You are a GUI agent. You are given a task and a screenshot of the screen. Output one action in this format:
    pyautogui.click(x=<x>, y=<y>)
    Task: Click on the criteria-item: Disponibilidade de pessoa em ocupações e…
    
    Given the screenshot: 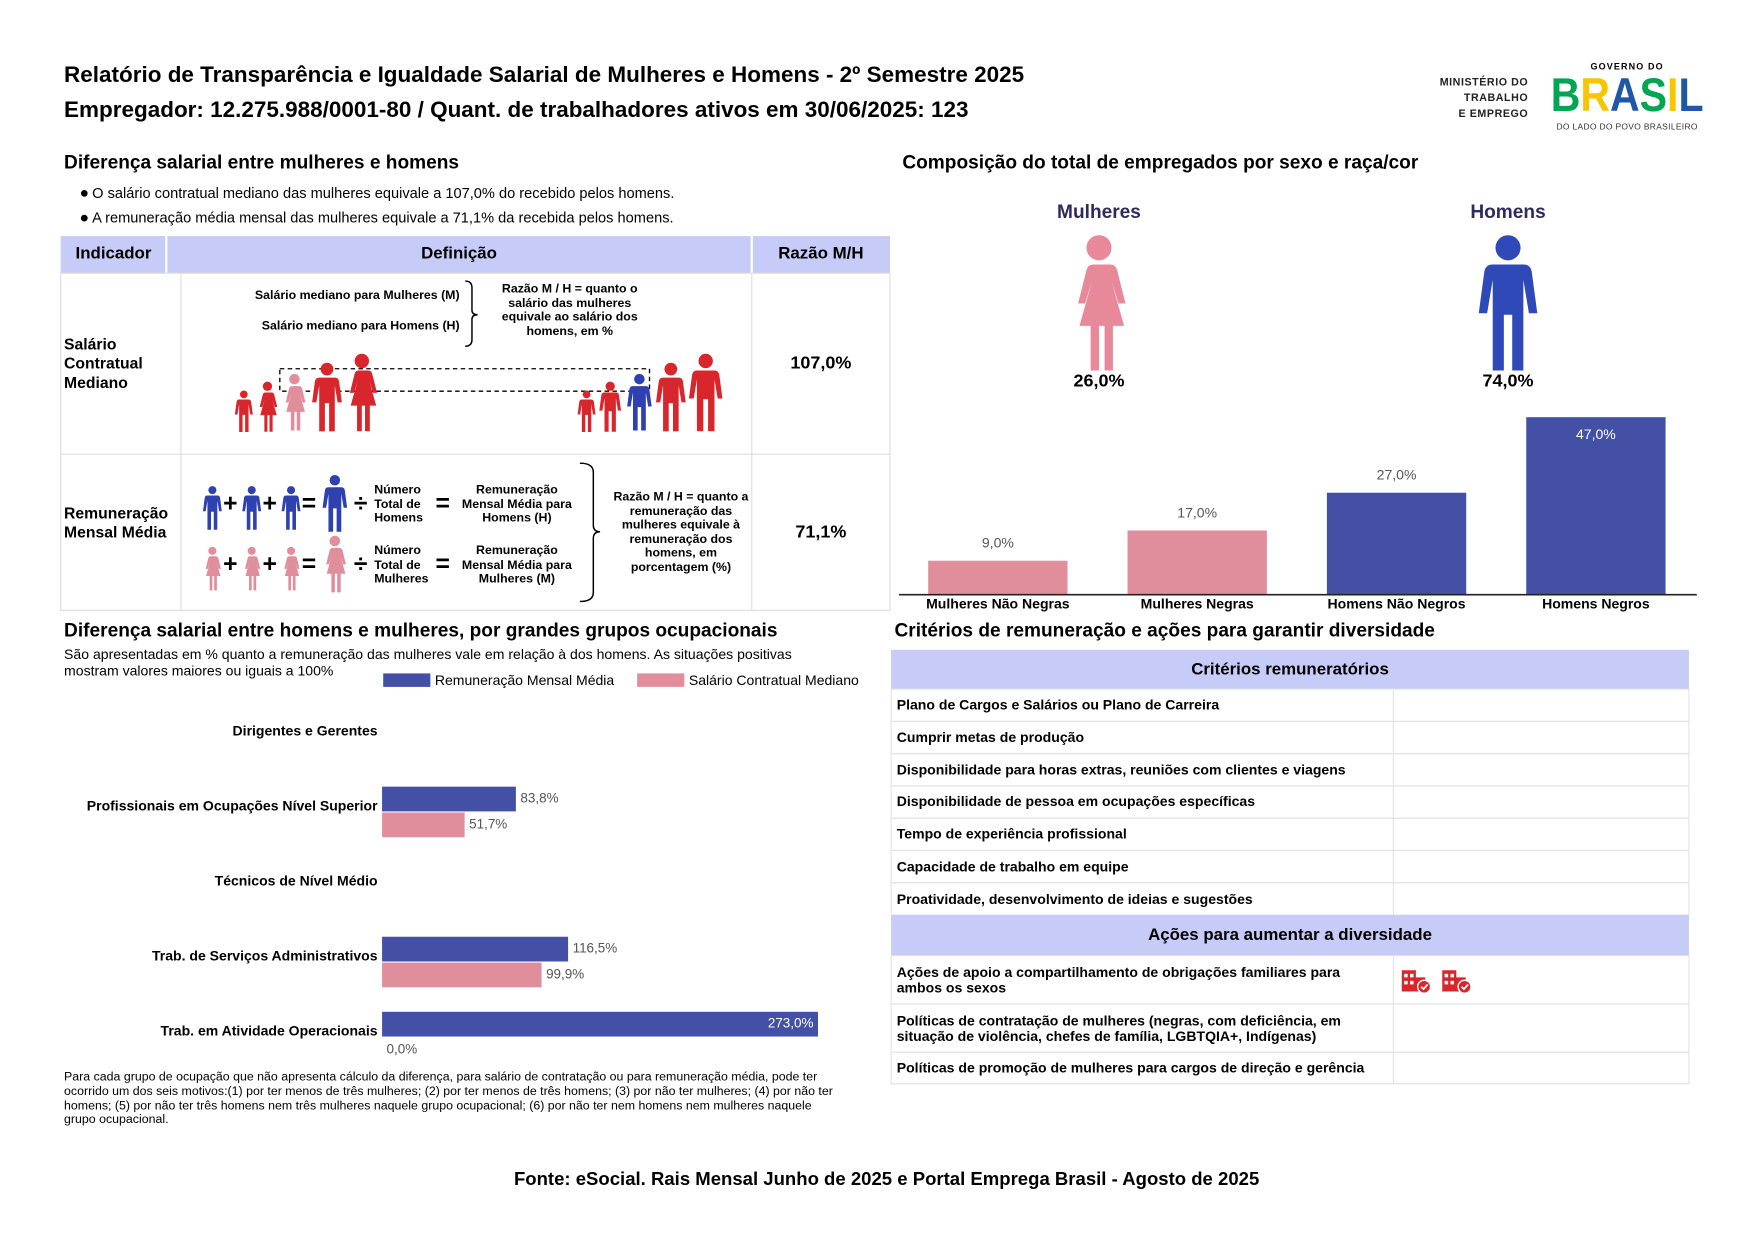 What is the action you would take?
    pyautogui.click(x=1076, y=802)
    